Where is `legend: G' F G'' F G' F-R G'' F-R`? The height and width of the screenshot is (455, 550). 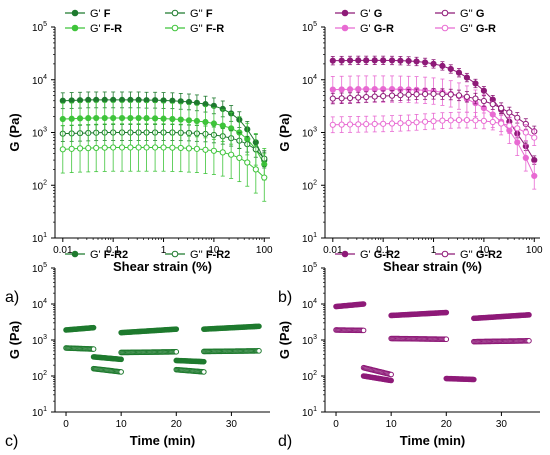
legend: G' F G'' F G' F-R G'' F-R is located at coordinates (144, 21).